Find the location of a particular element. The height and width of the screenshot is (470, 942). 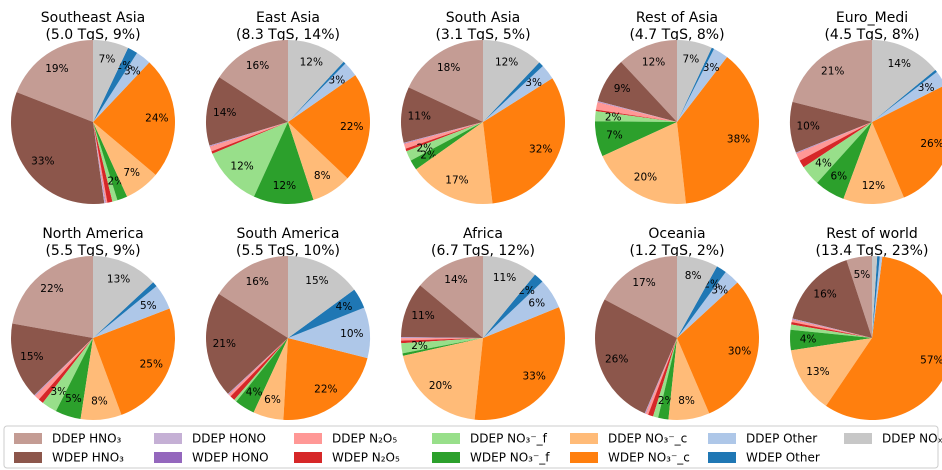

chart-subtitle: (3.1 TgS, 5%) is located at coordinates (482, 35).